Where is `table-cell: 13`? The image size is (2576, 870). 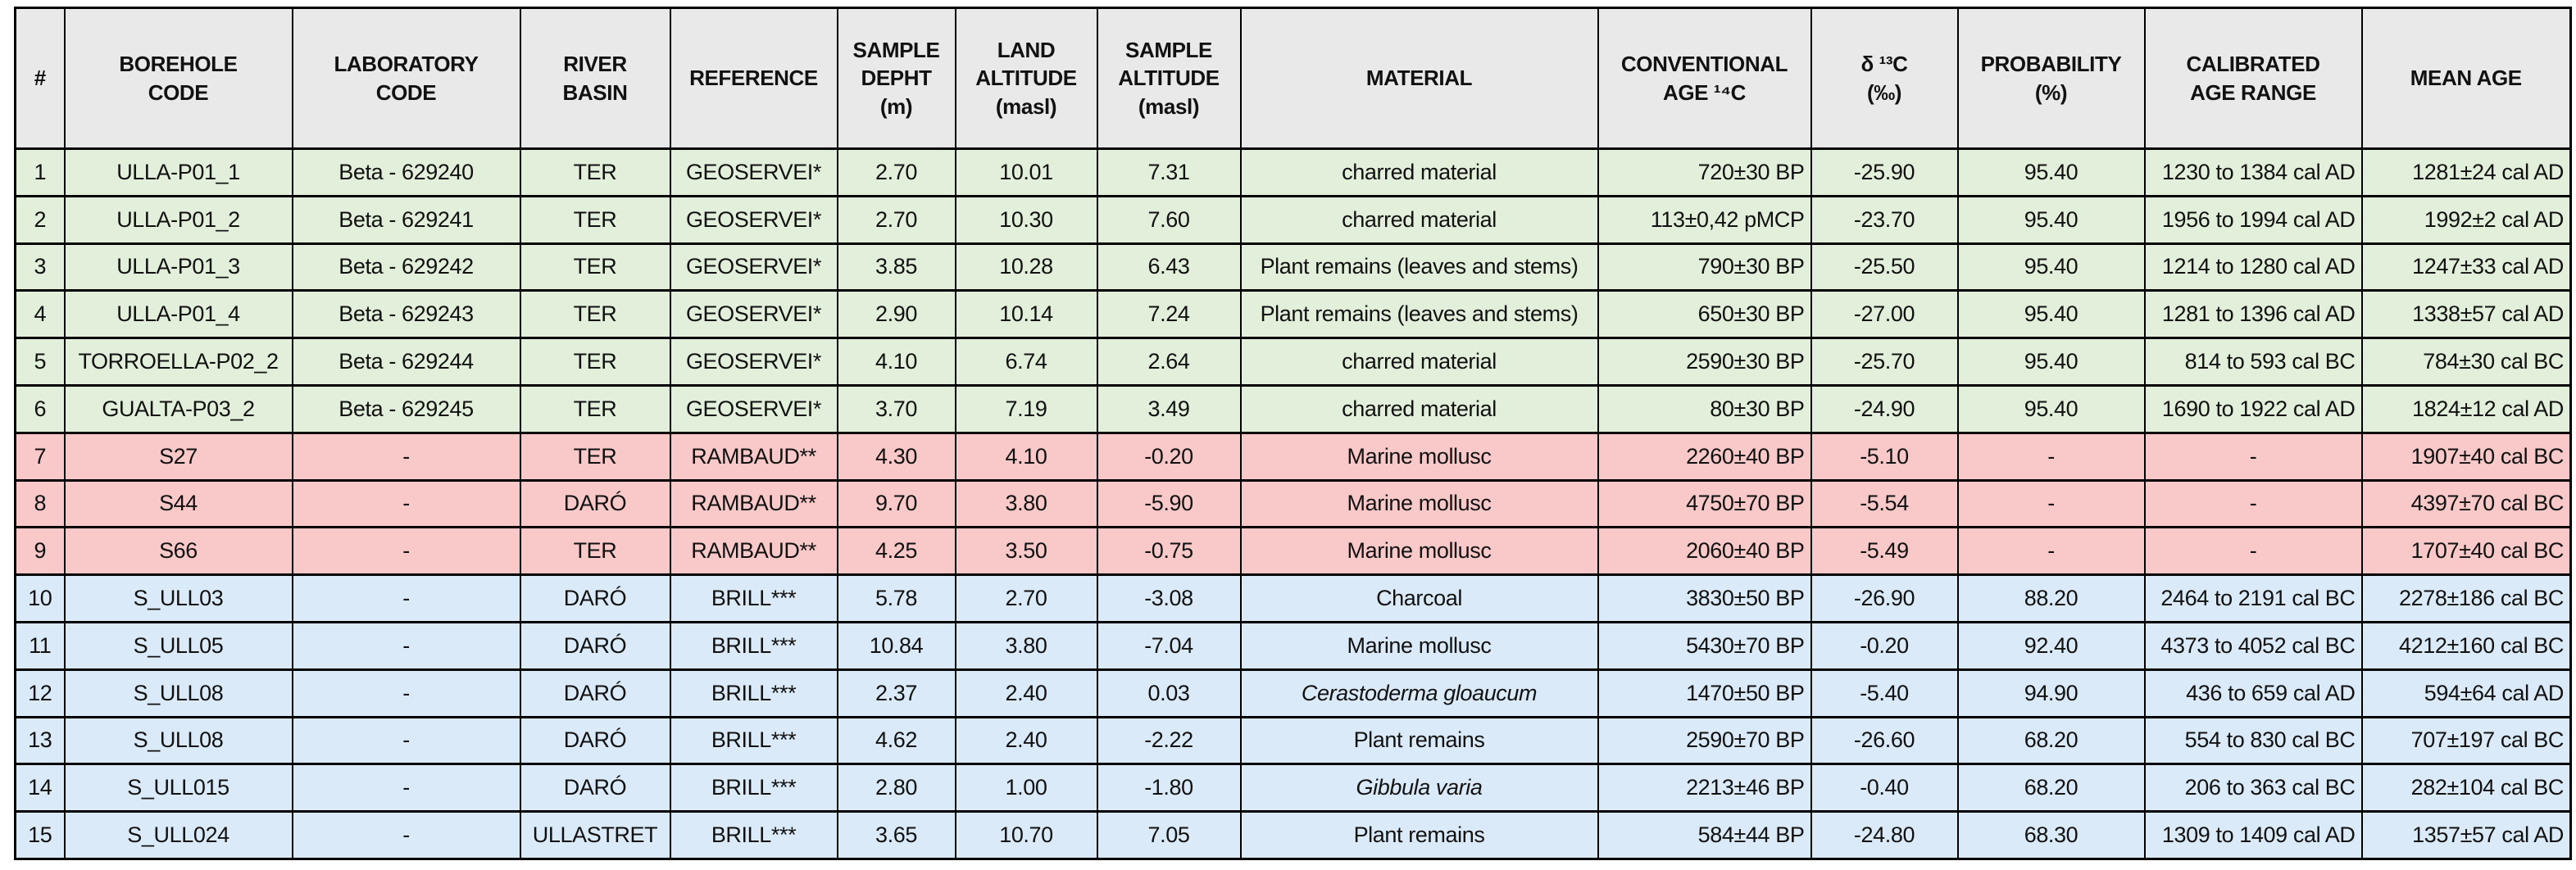 table-cell: 13 is located at coordinates (40, 740).